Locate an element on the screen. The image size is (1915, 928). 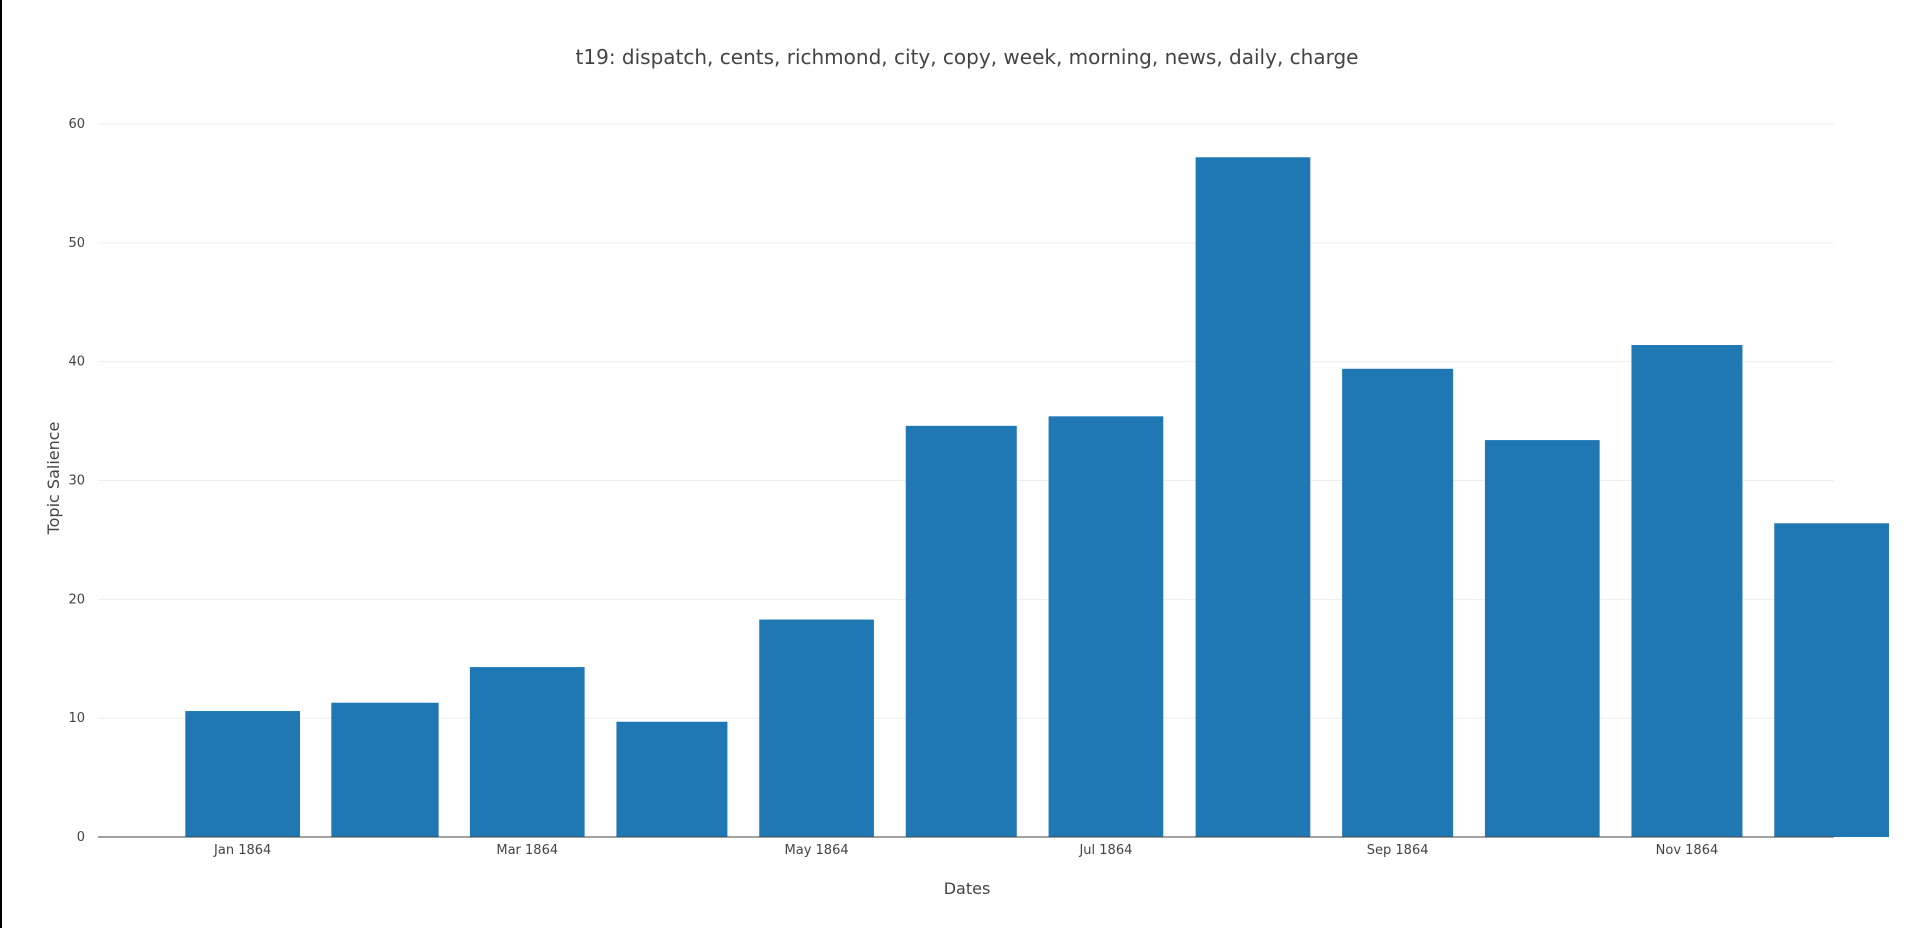
y-tick-label: 0 is located at coordinates (81, 837).